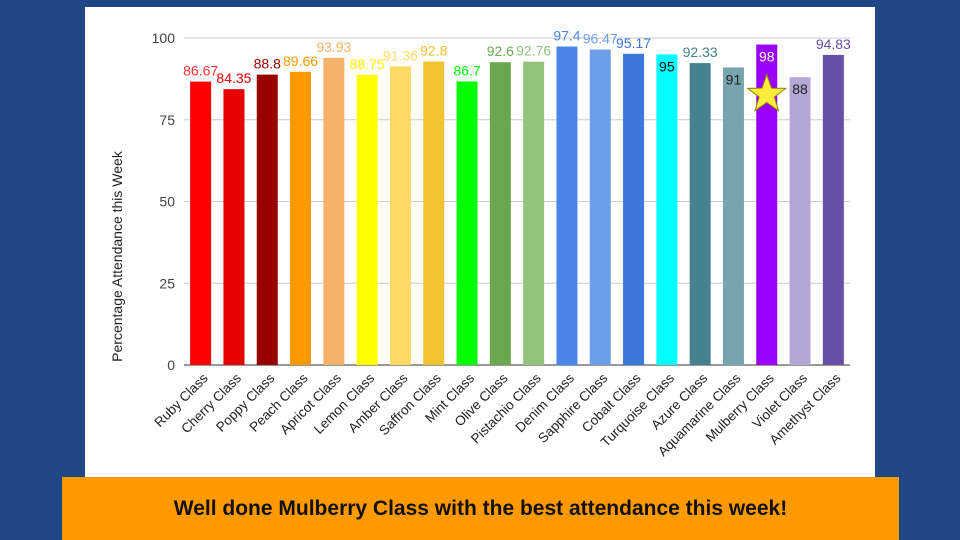 Image resolution: width=960 pixels, height=540 pixels. I want to click on data-label: 94.83, so click(833, 44).